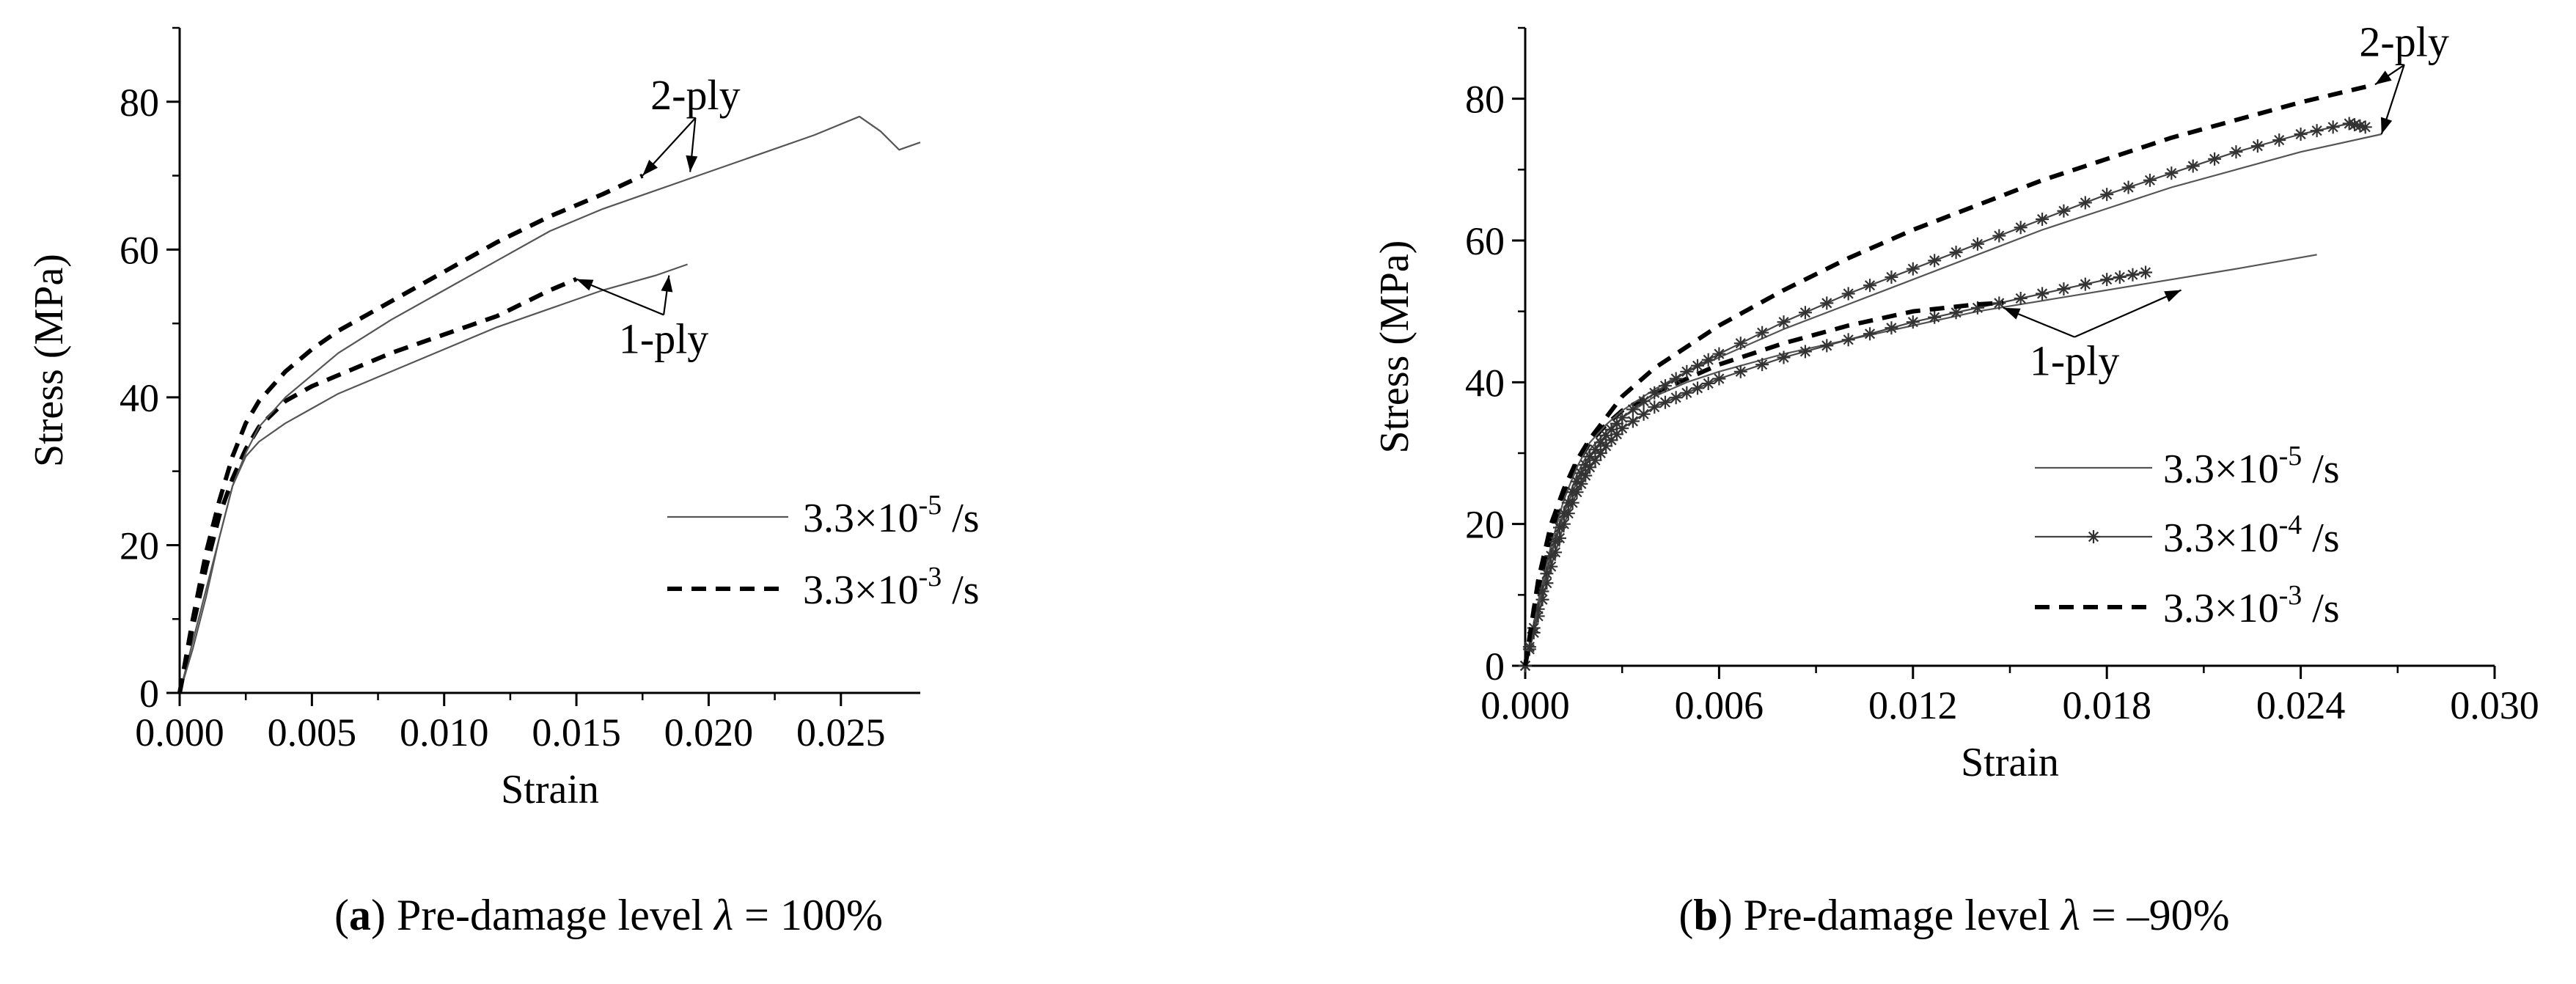 The image size is (2576, 984). I want to click on x-tick-label: 0.005, so click(312, 732).